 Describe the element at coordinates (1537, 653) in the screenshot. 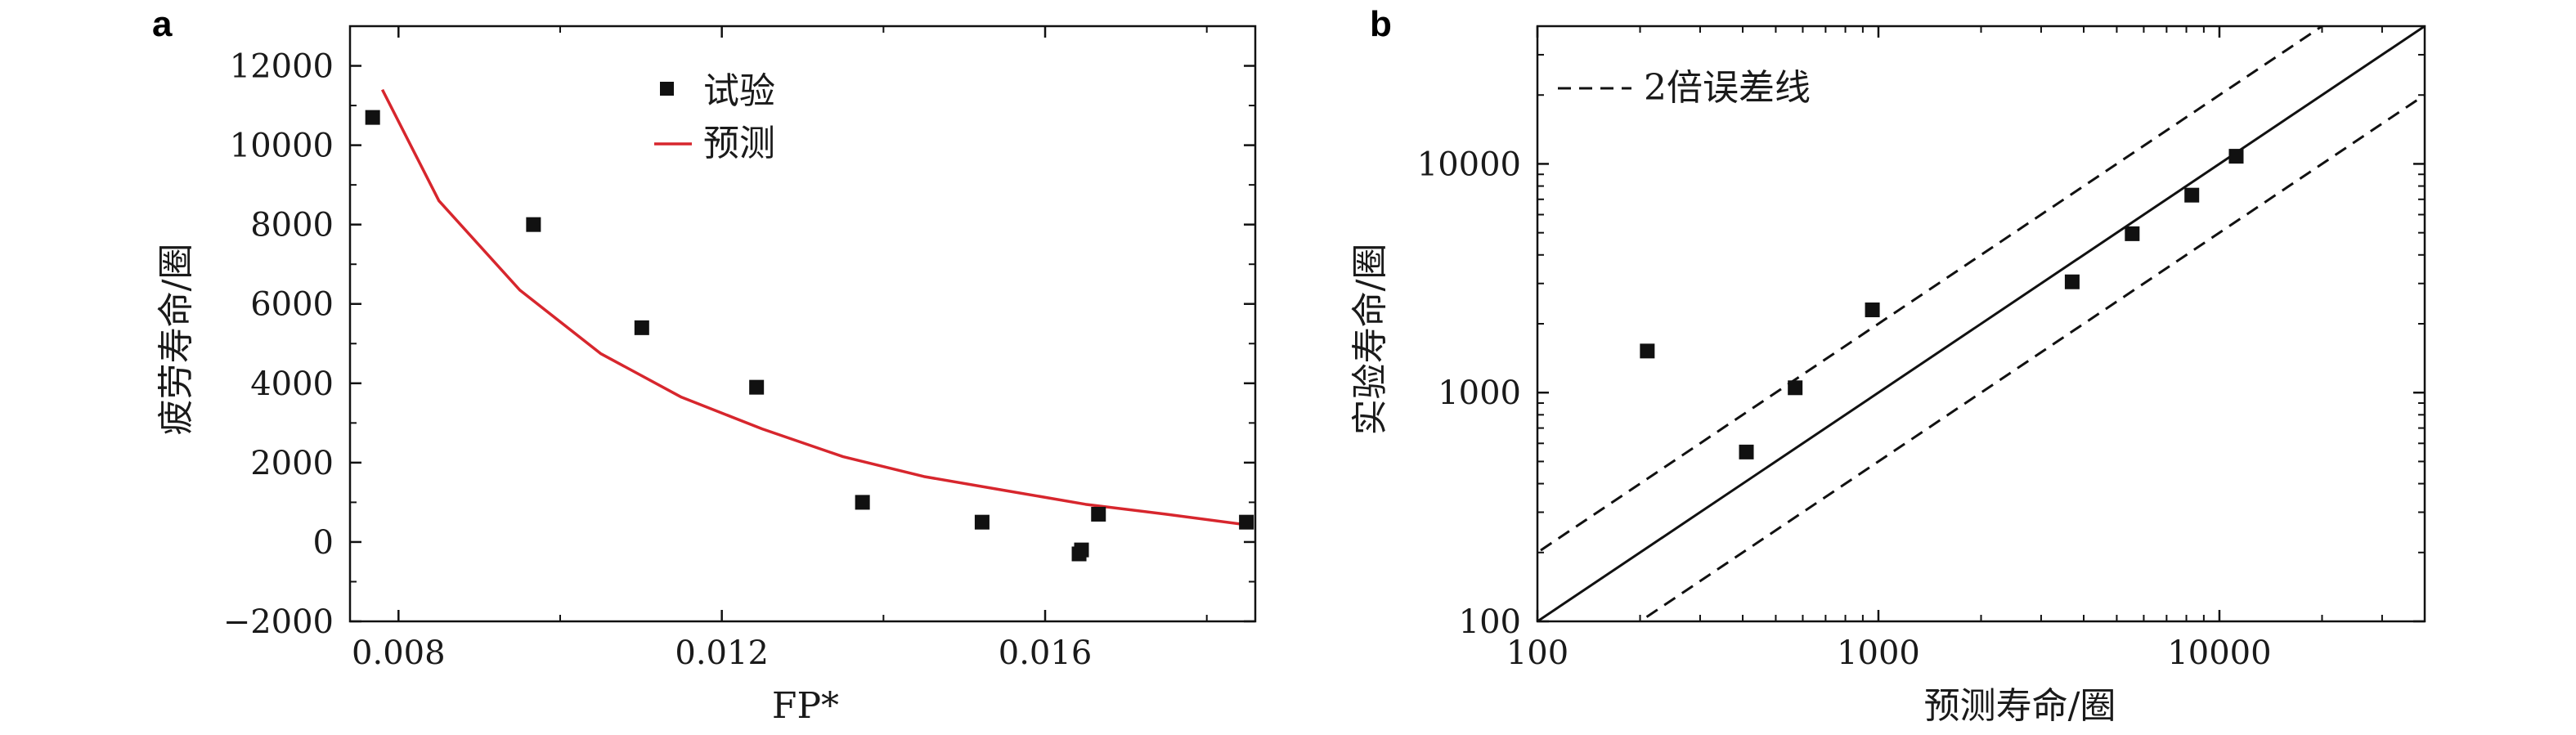

I see `x-tick-label: 100` at that location.